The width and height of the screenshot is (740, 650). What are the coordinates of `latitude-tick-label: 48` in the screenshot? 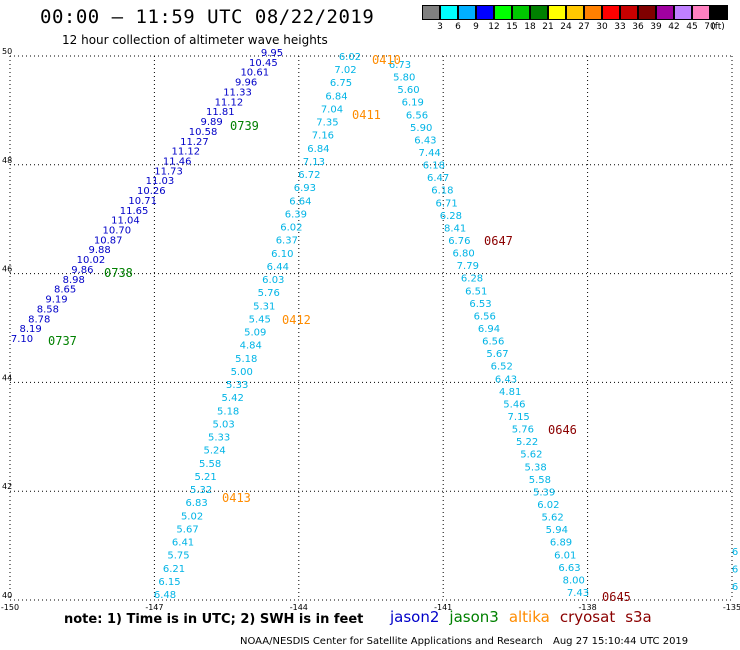 It's located at (7, 160).